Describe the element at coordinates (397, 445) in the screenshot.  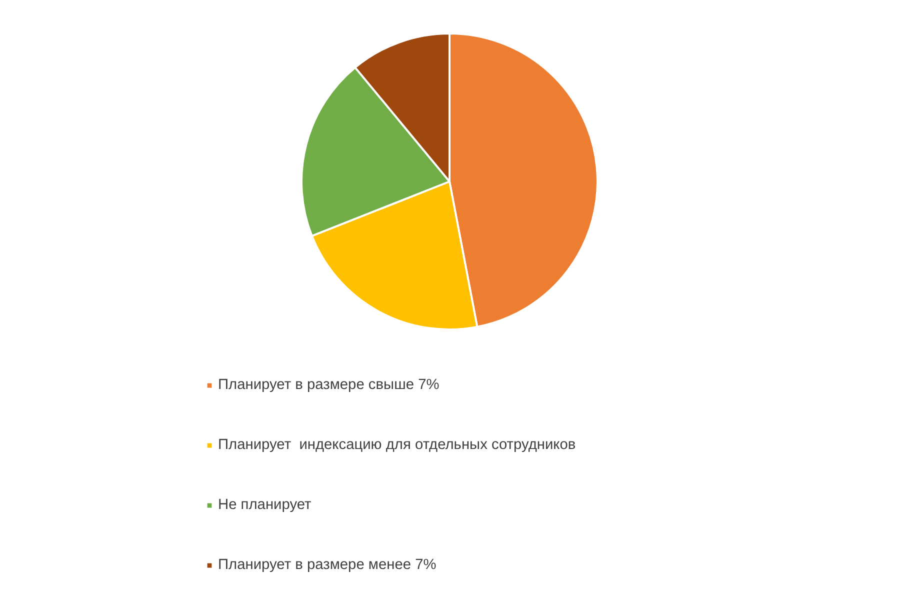
I see `legend-label: Планирует индексацию для отдельных сотрудников` at that location.